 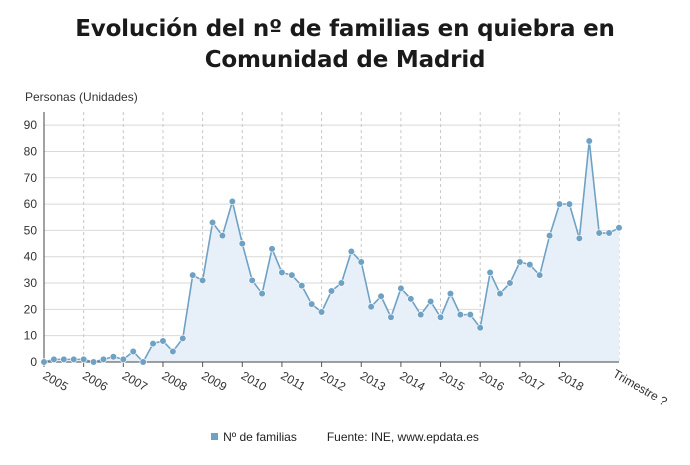 What do you see at coordinates (81, 97) in the screenshot?
I see `y-axis-label: Personas (Unidades)` at bounding box center [81, 97].